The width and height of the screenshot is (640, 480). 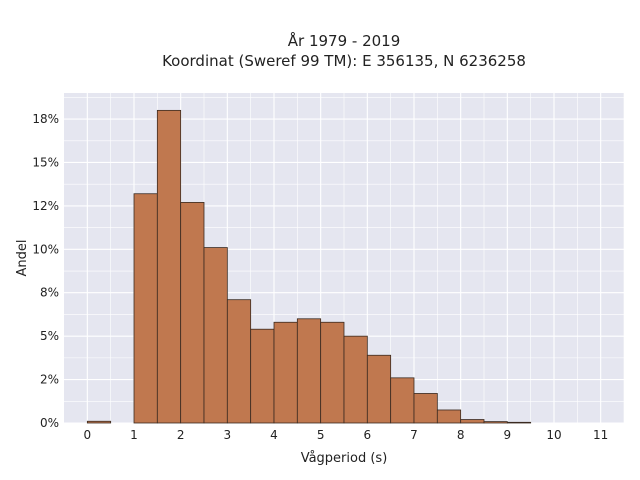 What do you see at coordinates (88, 435) in the screenshot?
I see `x-tick-label: 0` at bounding box center [88, 435].